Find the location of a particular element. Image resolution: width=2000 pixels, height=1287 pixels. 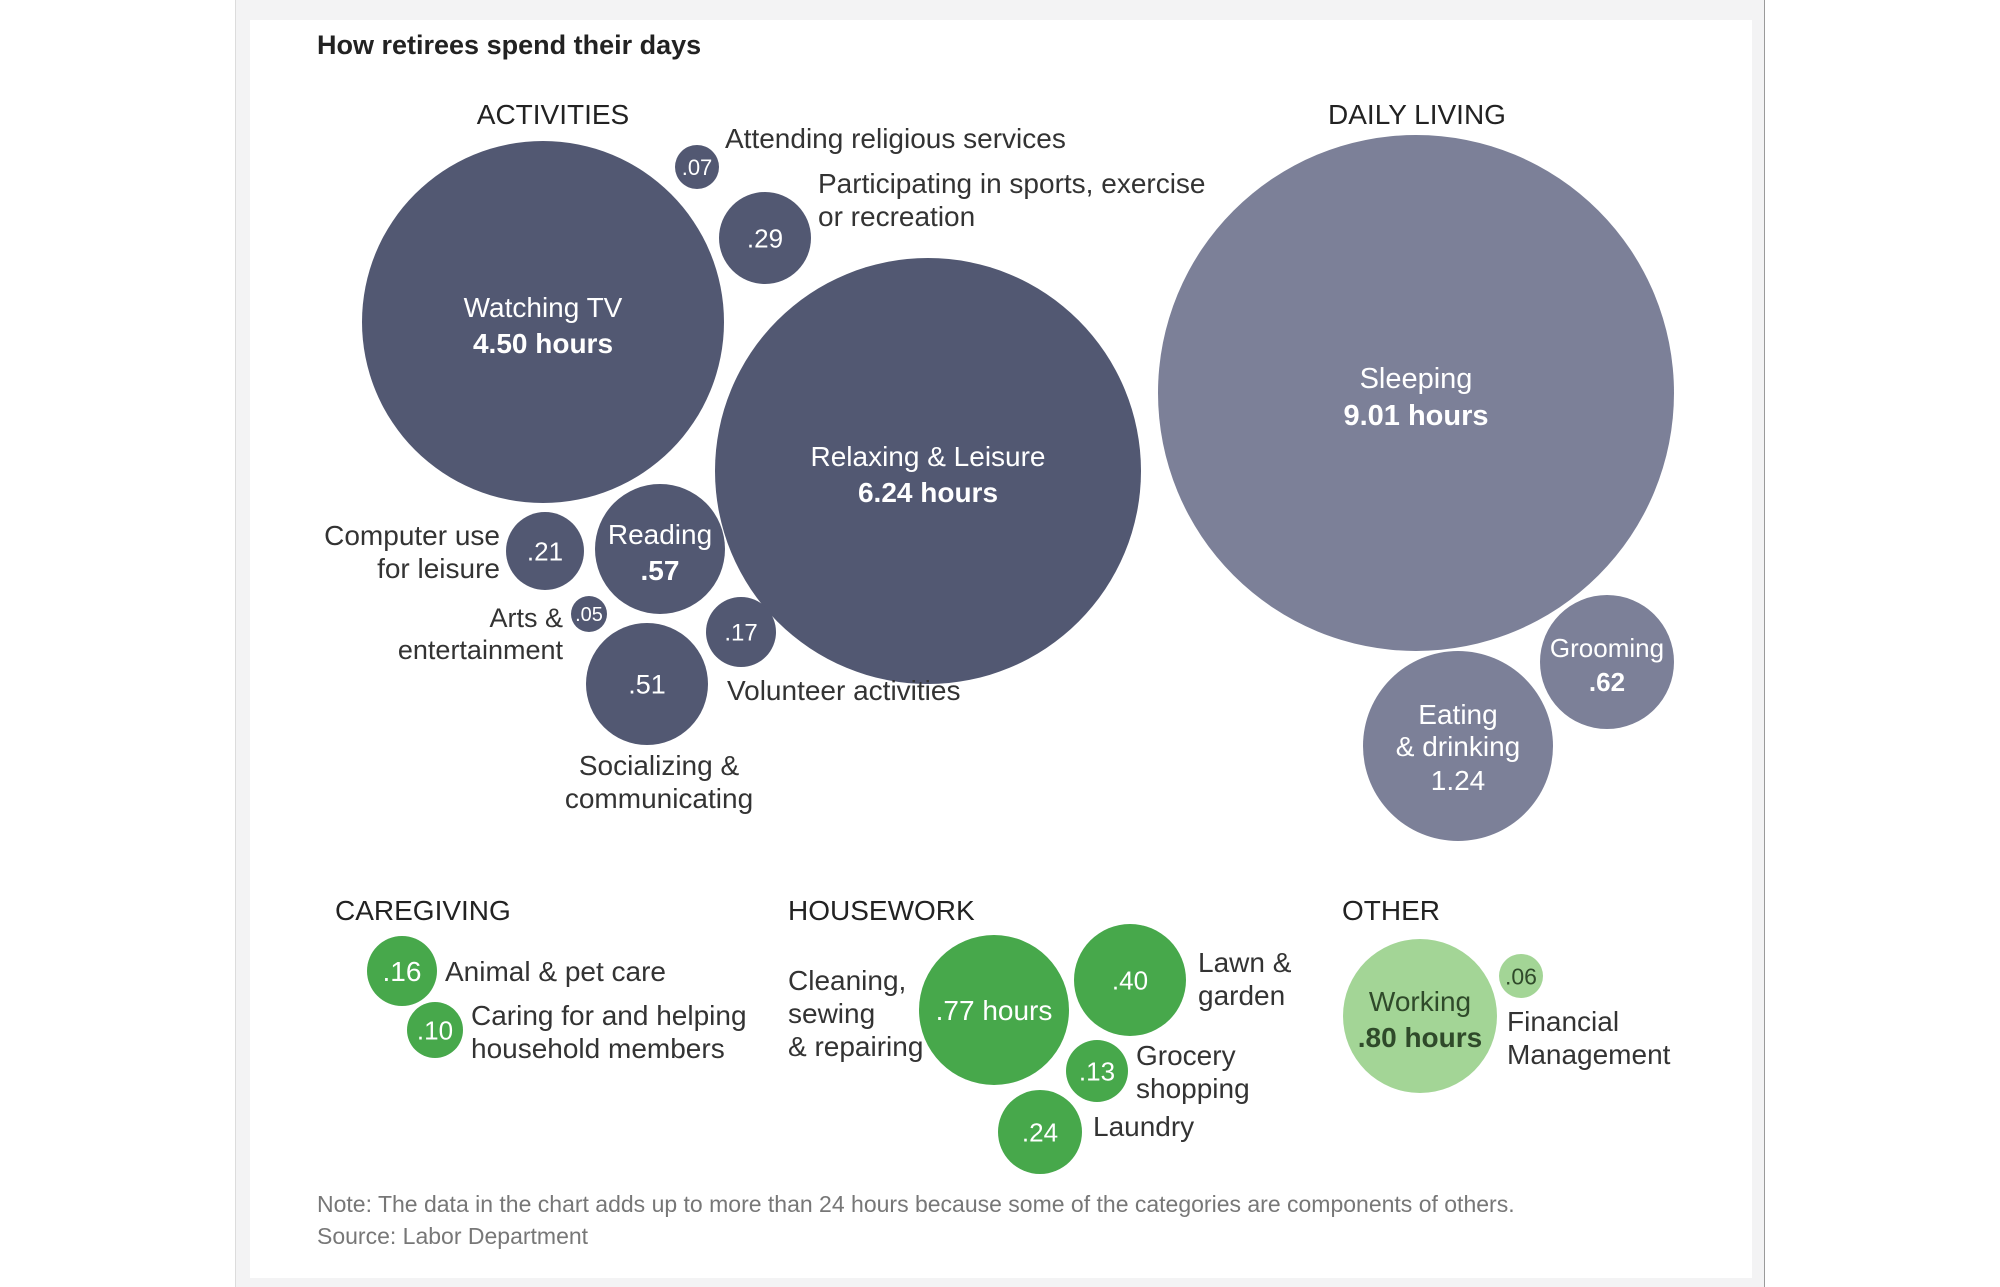

bubble-value-cleaning-sewing-and-repairing: .77 hours is located at coordinates (994, 1010).